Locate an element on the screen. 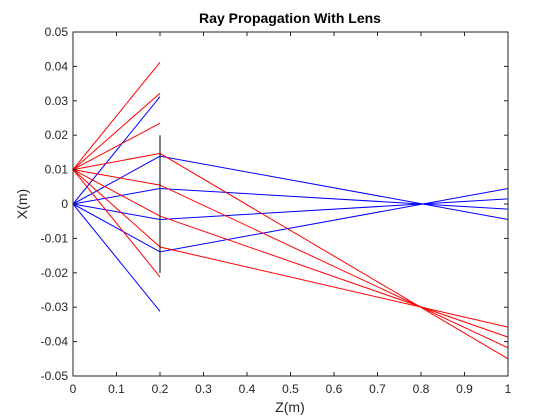 The width and height of the screenshot is (560, 420). y-tick-label: -0.03 is located at coordinates (55, 307).